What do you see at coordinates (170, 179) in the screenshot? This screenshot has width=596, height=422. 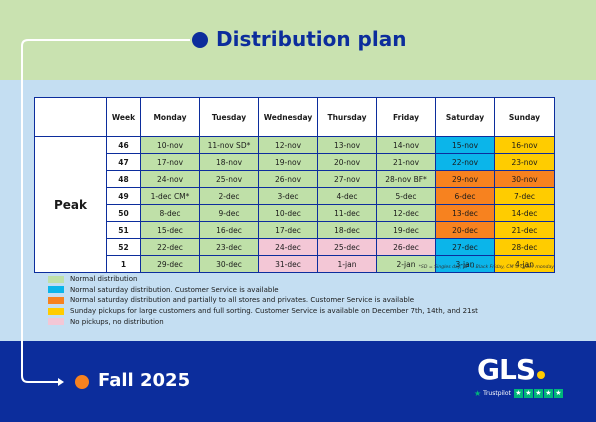 I see `day-cell: 24-nov` at bounding box center [170, 179].